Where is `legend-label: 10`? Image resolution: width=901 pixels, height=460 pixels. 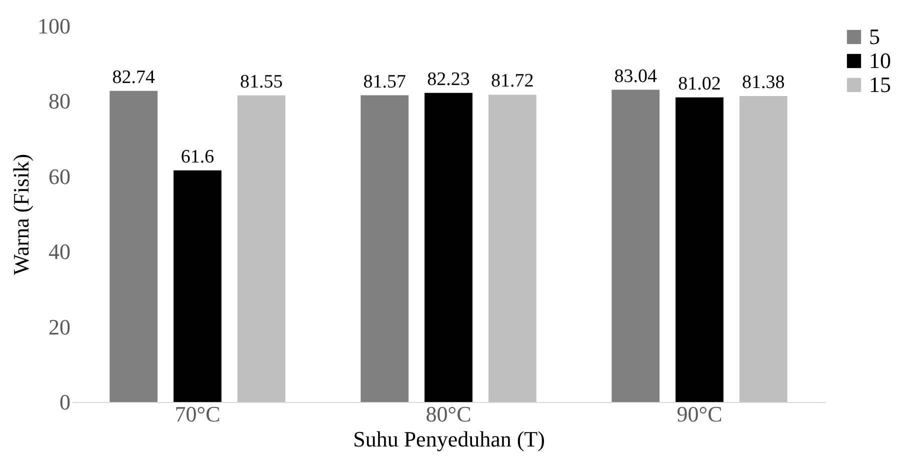 legend-label: 10 is located at coordinates (880, 60).